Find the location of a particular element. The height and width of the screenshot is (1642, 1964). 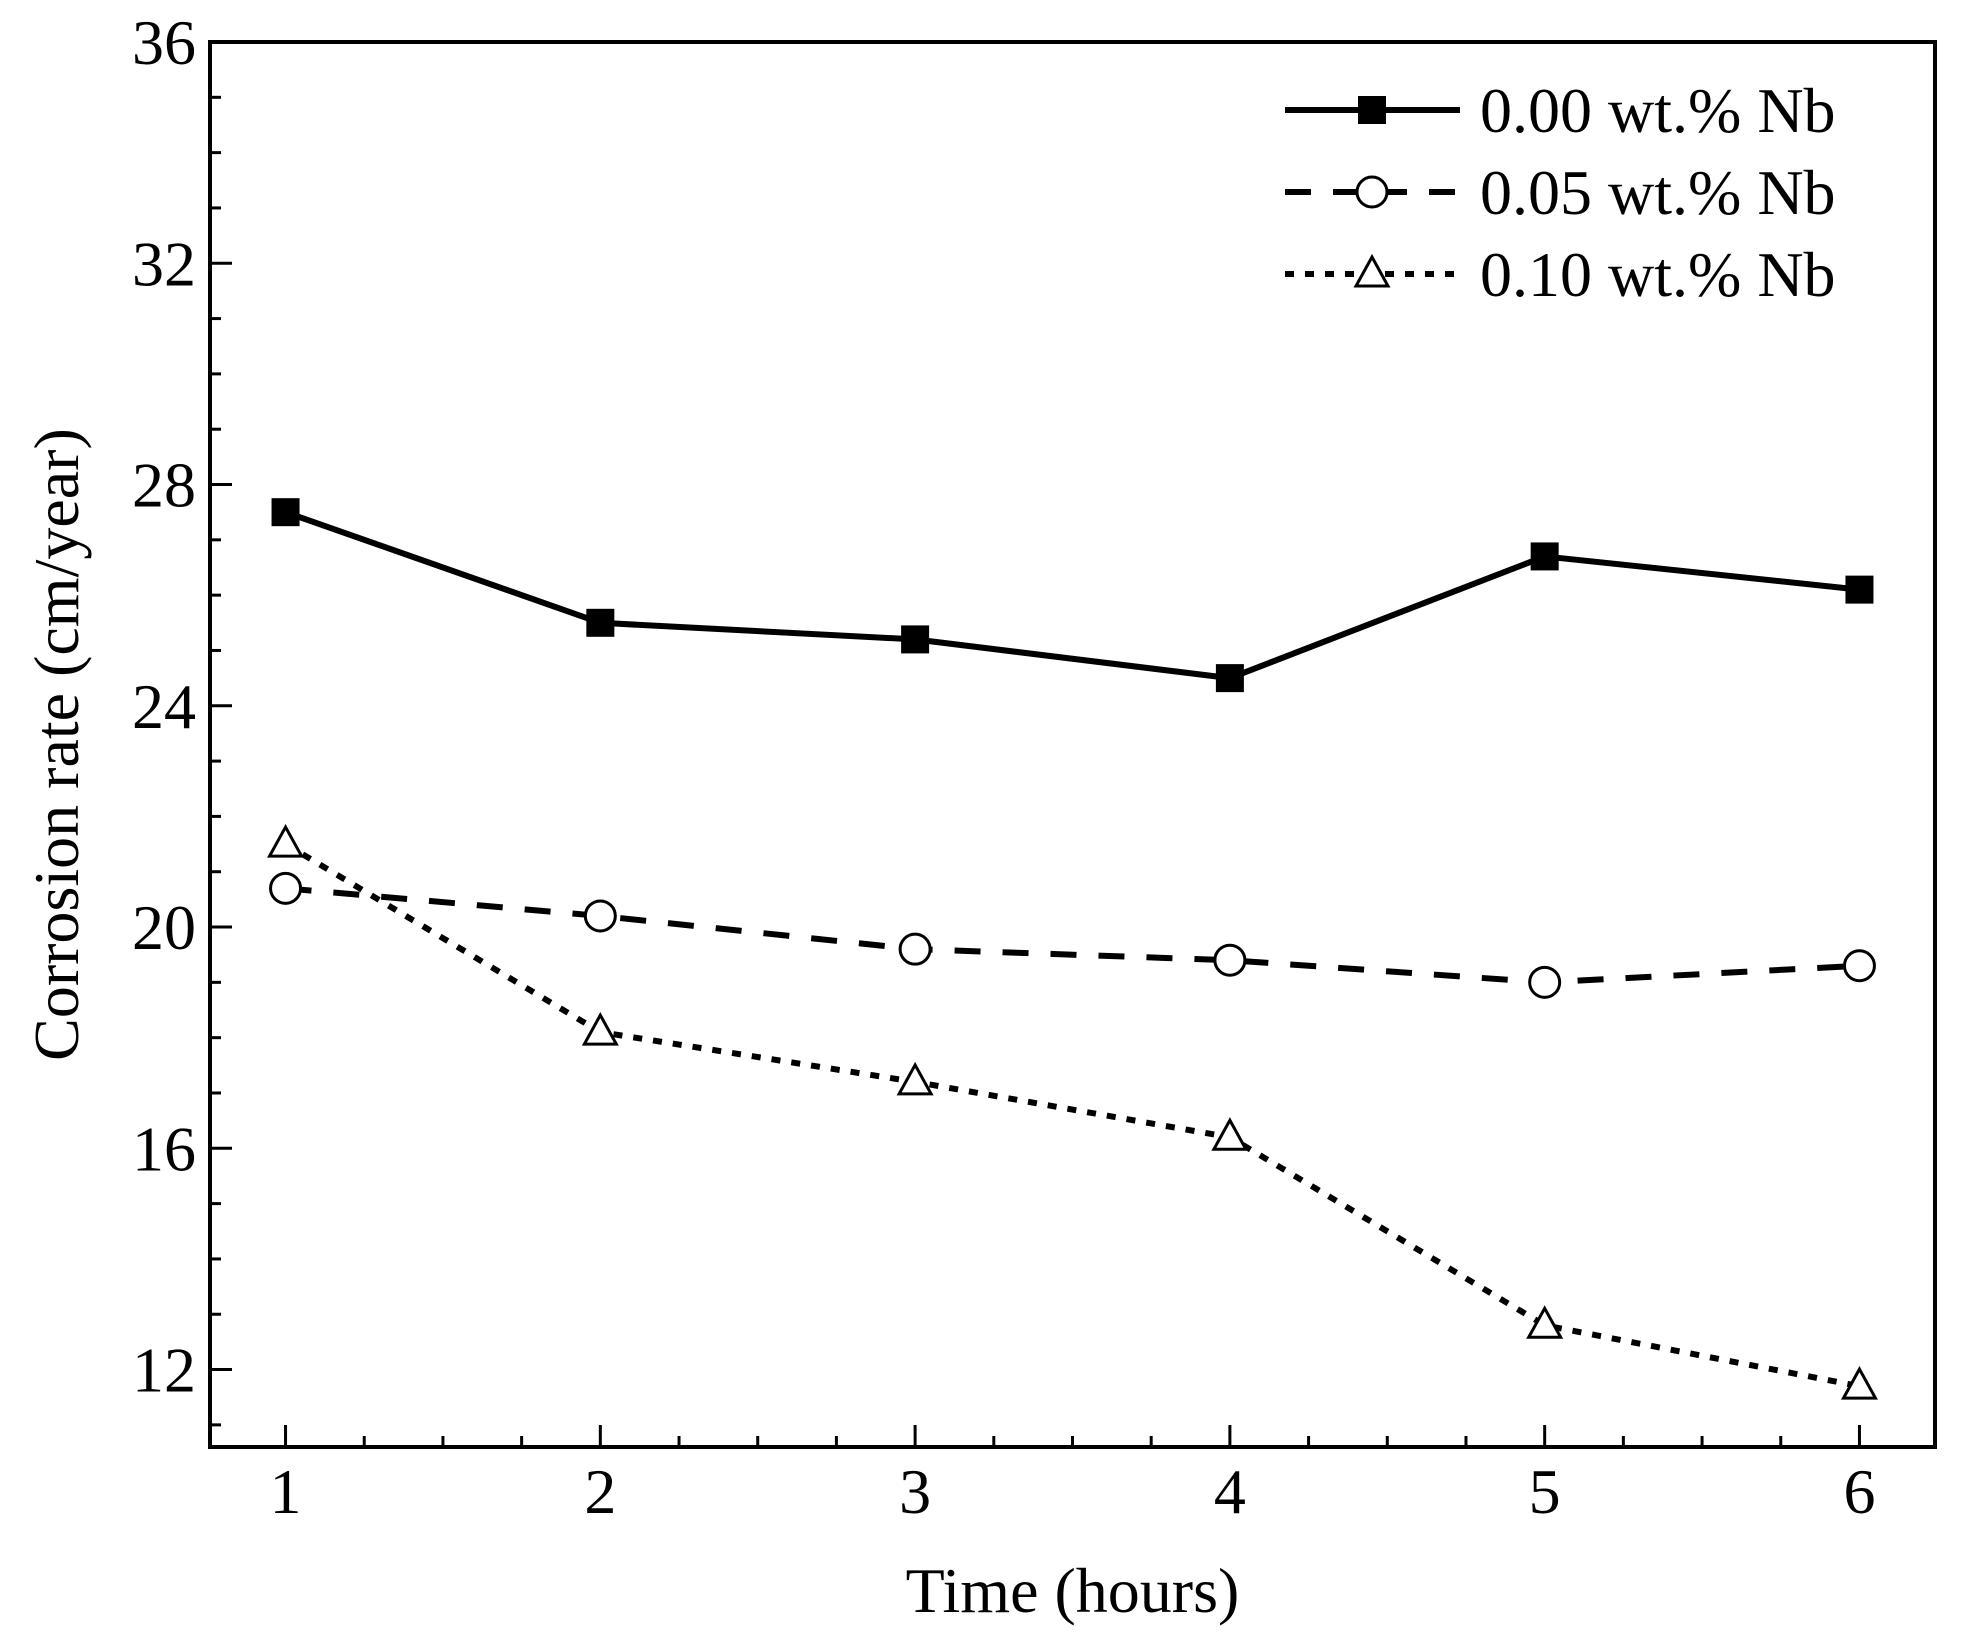

legend-label: 0.10 wt.% Nb is located at coordinates (1658, 274).